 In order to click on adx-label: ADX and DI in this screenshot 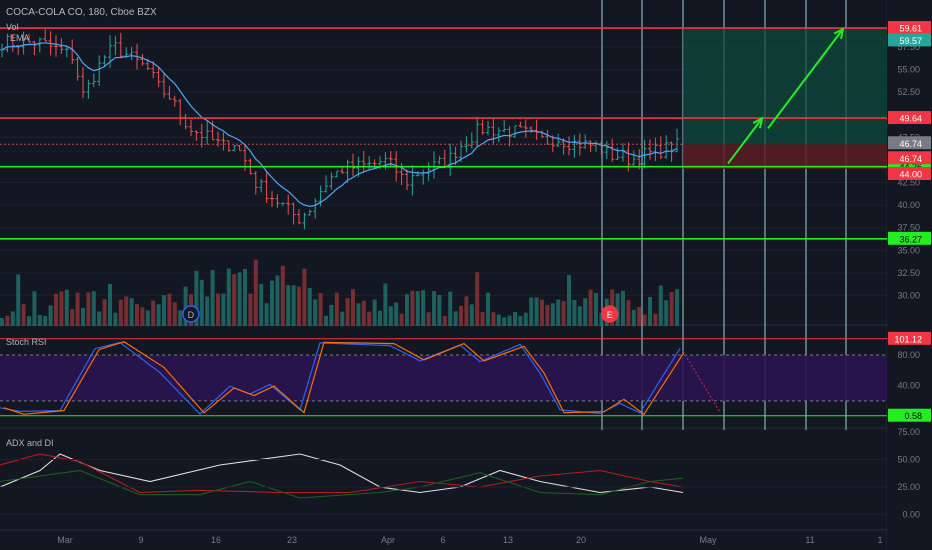, I will do `click(30, 443)`.